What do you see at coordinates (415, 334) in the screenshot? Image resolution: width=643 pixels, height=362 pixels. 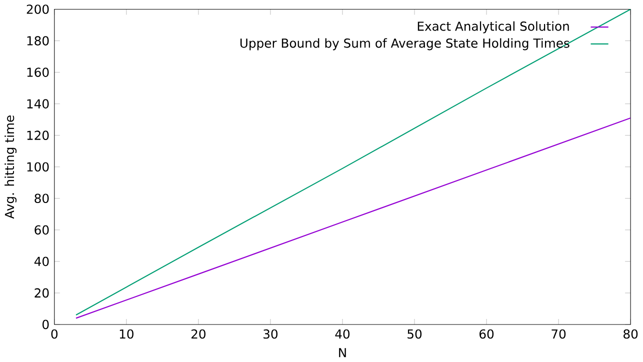 I see `x-tick-label: 50` at bounding box center [415, 334].